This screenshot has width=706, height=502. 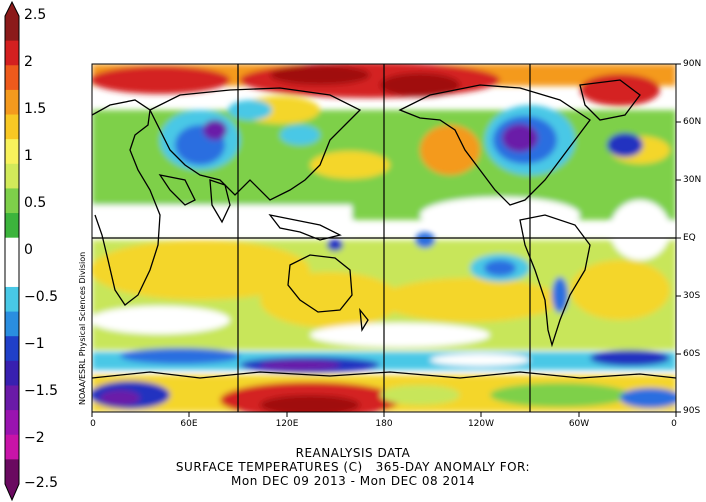 I want to click on colorbar-label: 1, so click(x=28, y=156).